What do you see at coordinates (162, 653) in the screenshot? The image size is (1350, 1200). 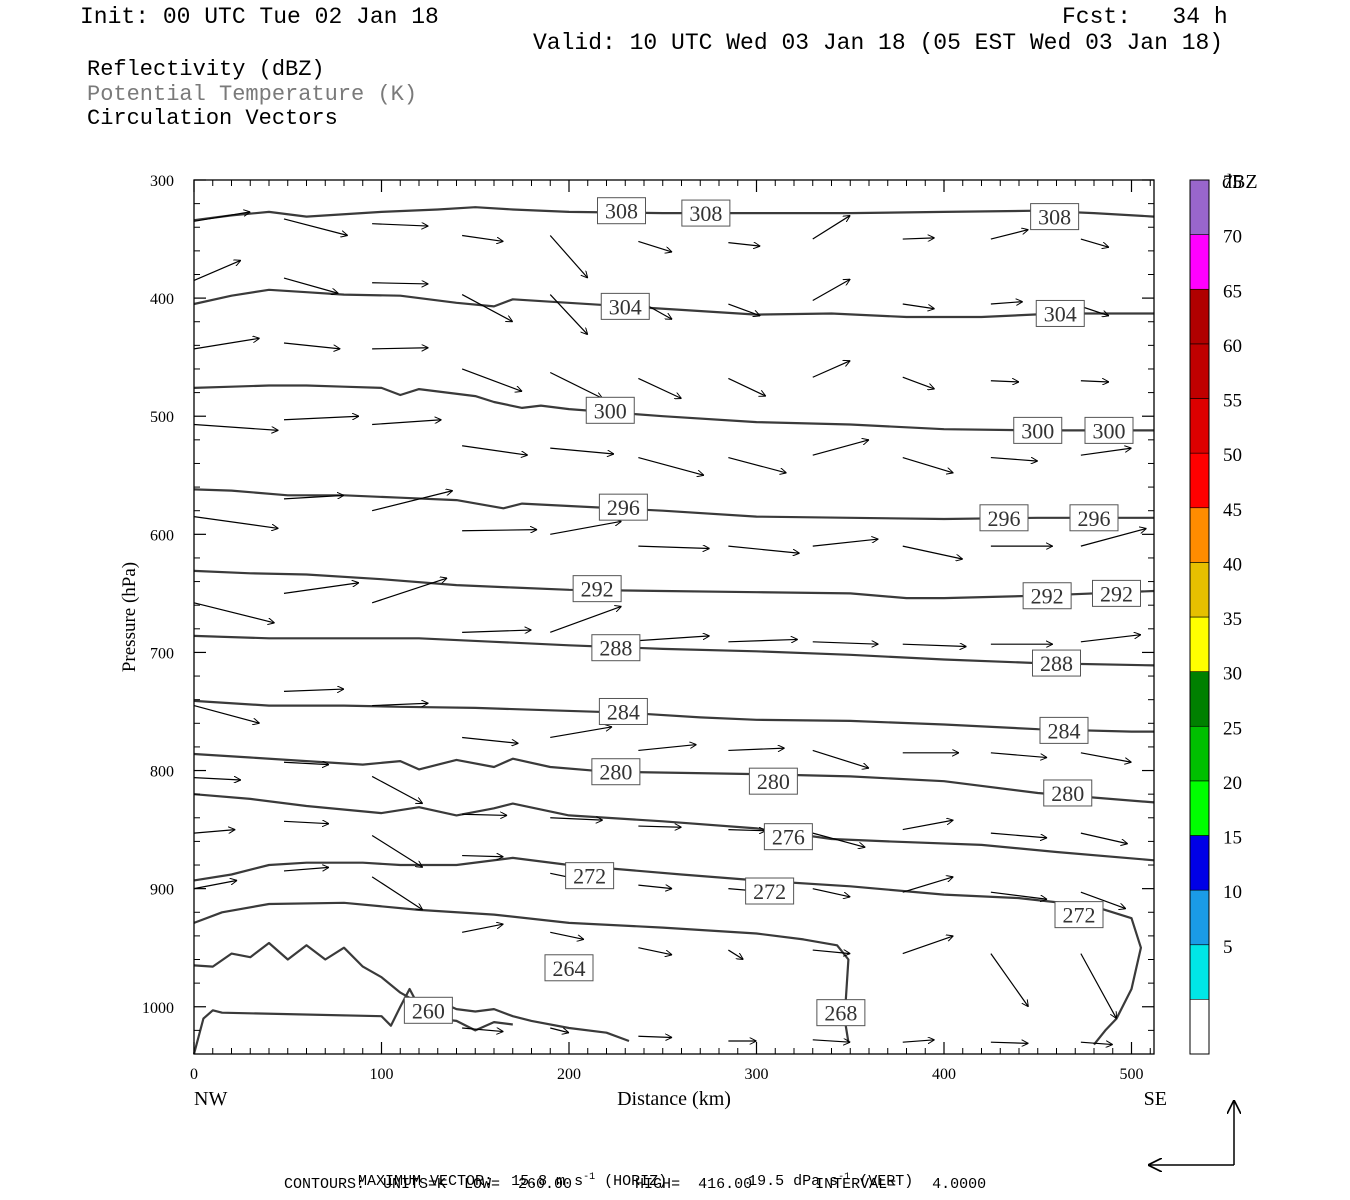 I see `y-tick-label: 700` at bounding box center [162, 653].